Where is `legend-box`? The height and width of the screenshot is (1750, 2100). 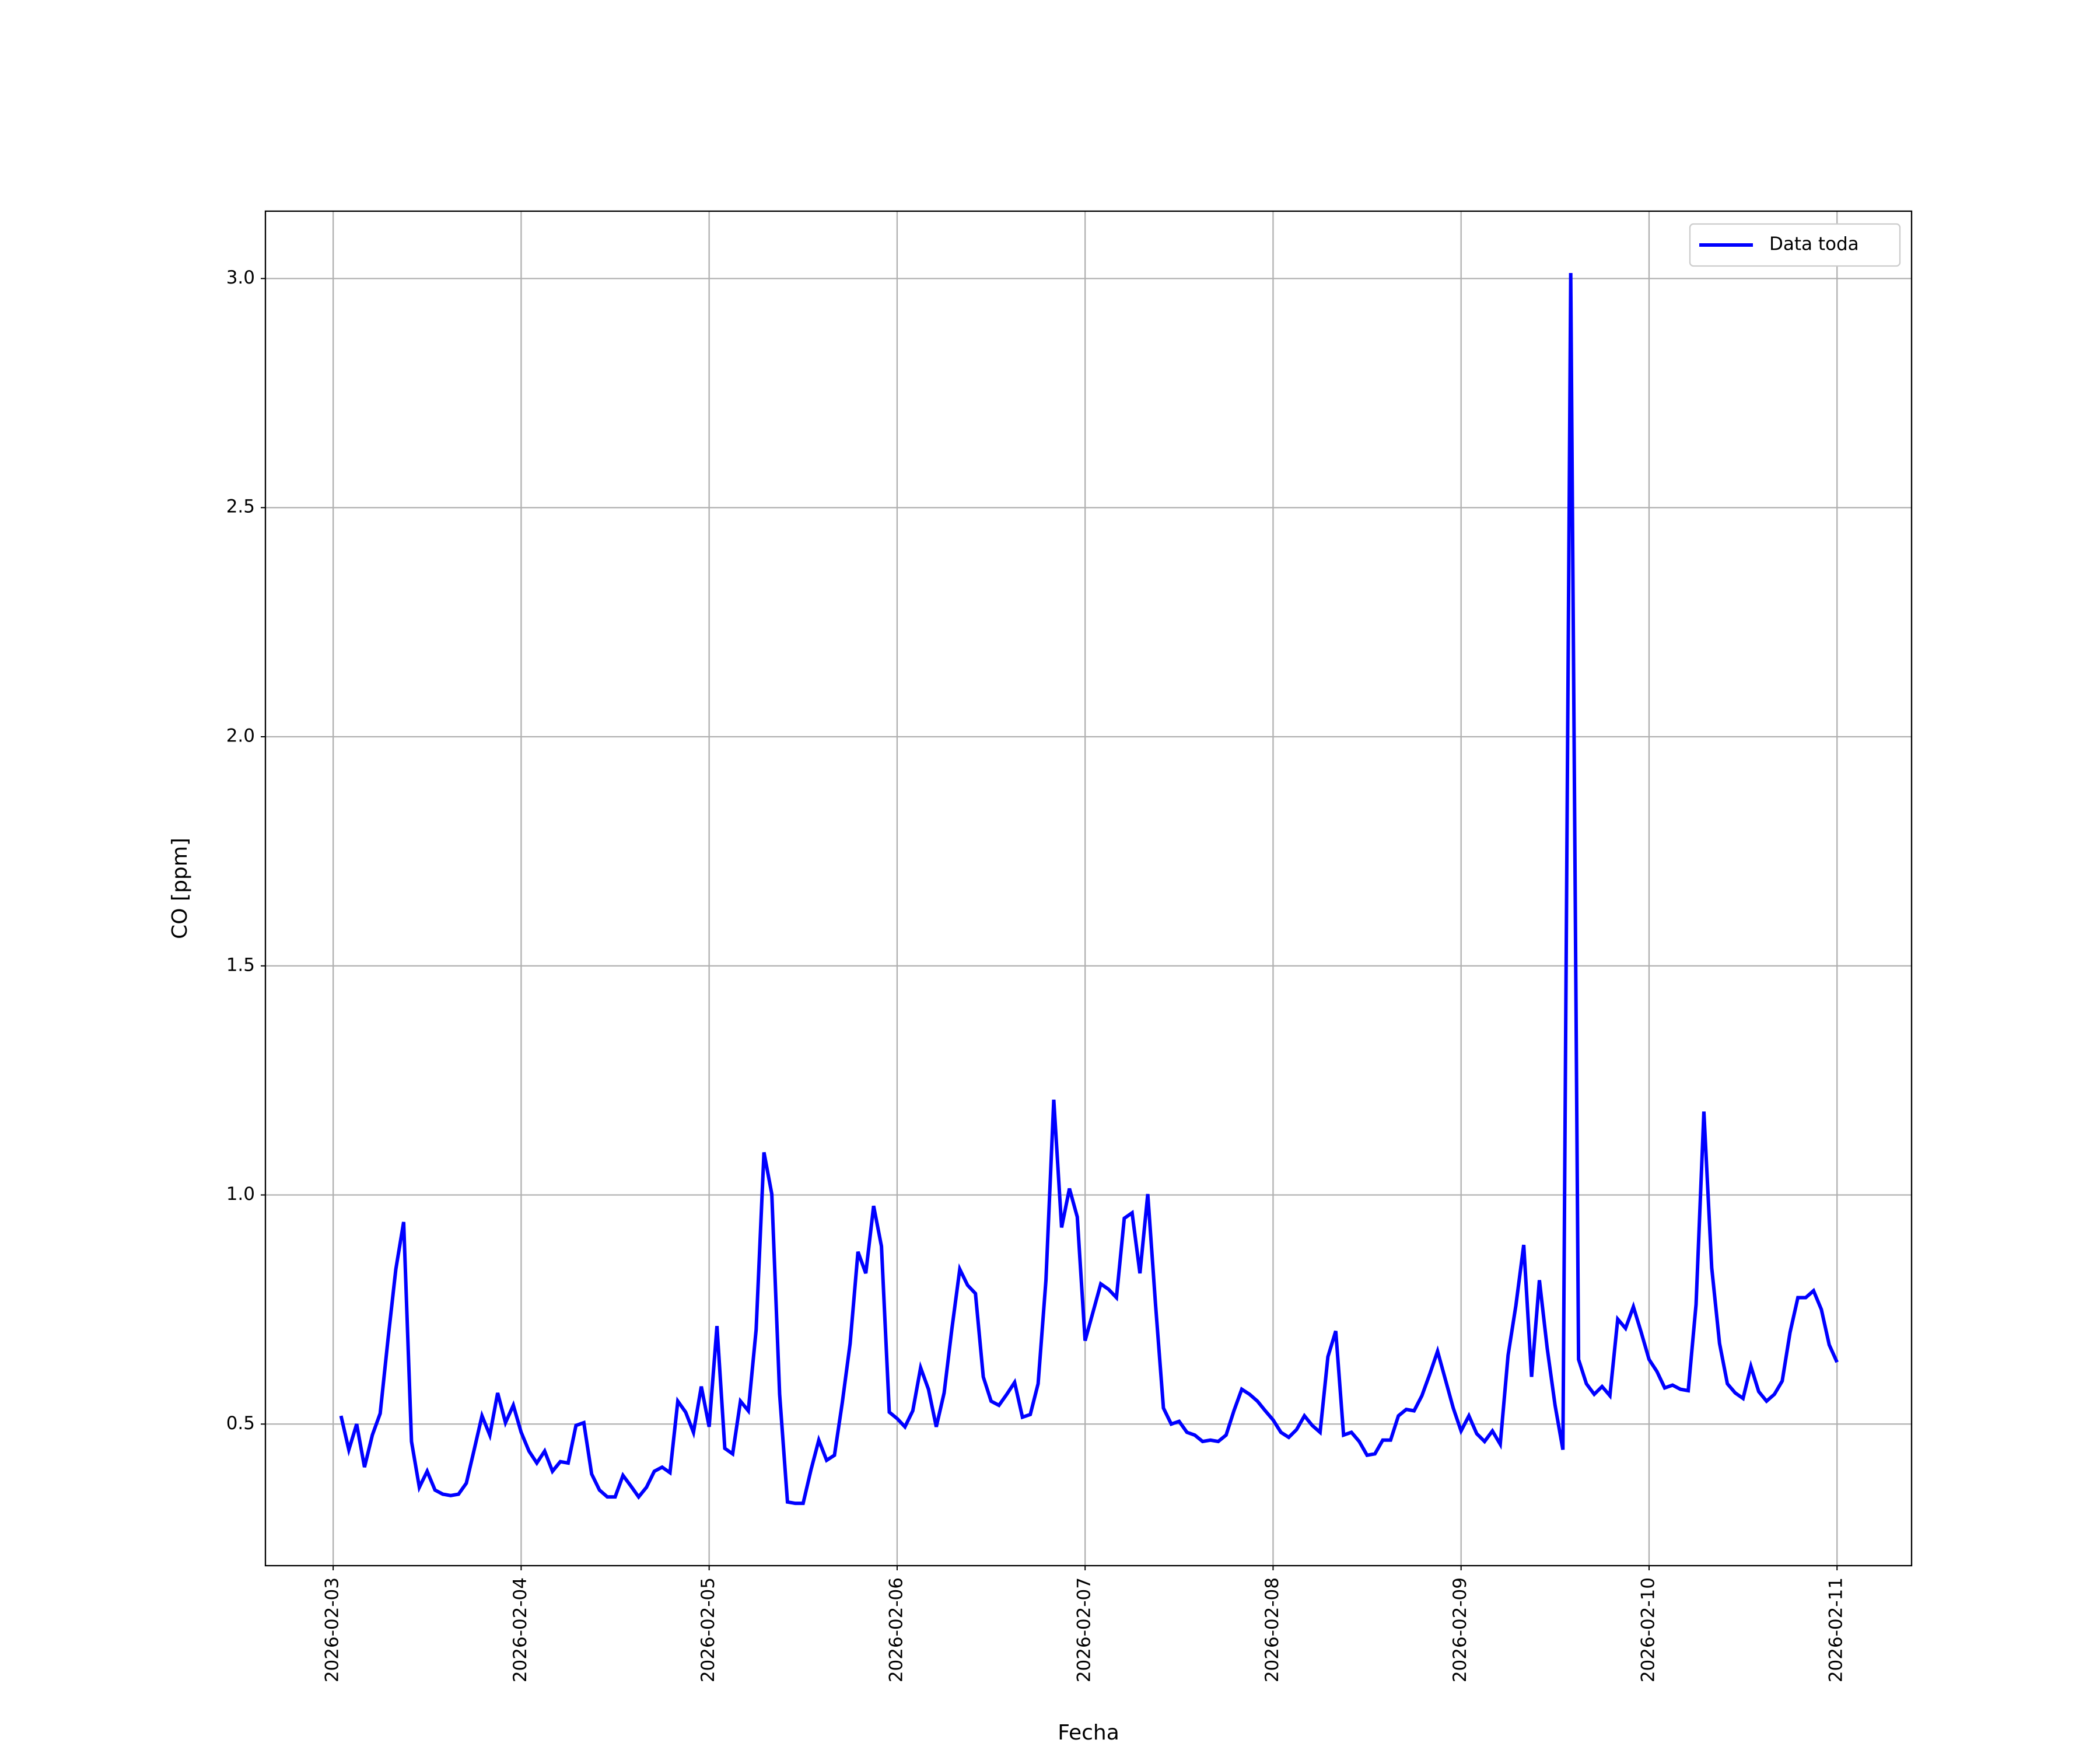
legend-box is located at coordinates (1795, 245).